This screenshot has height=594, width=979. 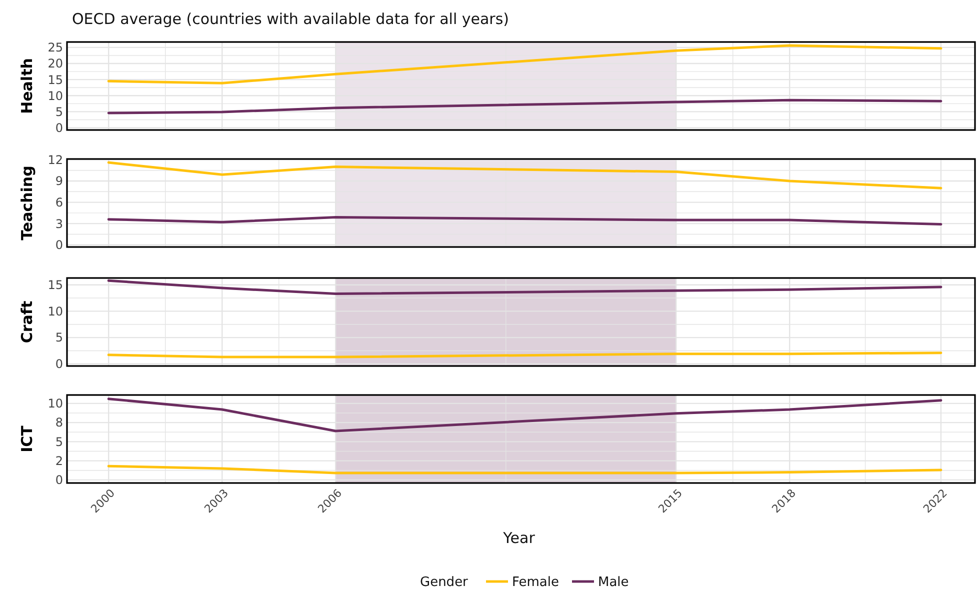 What do you see at coordinates (613, 582) in the screenshot?
I see `legend-label: Male` at bounding box center [613, 582].